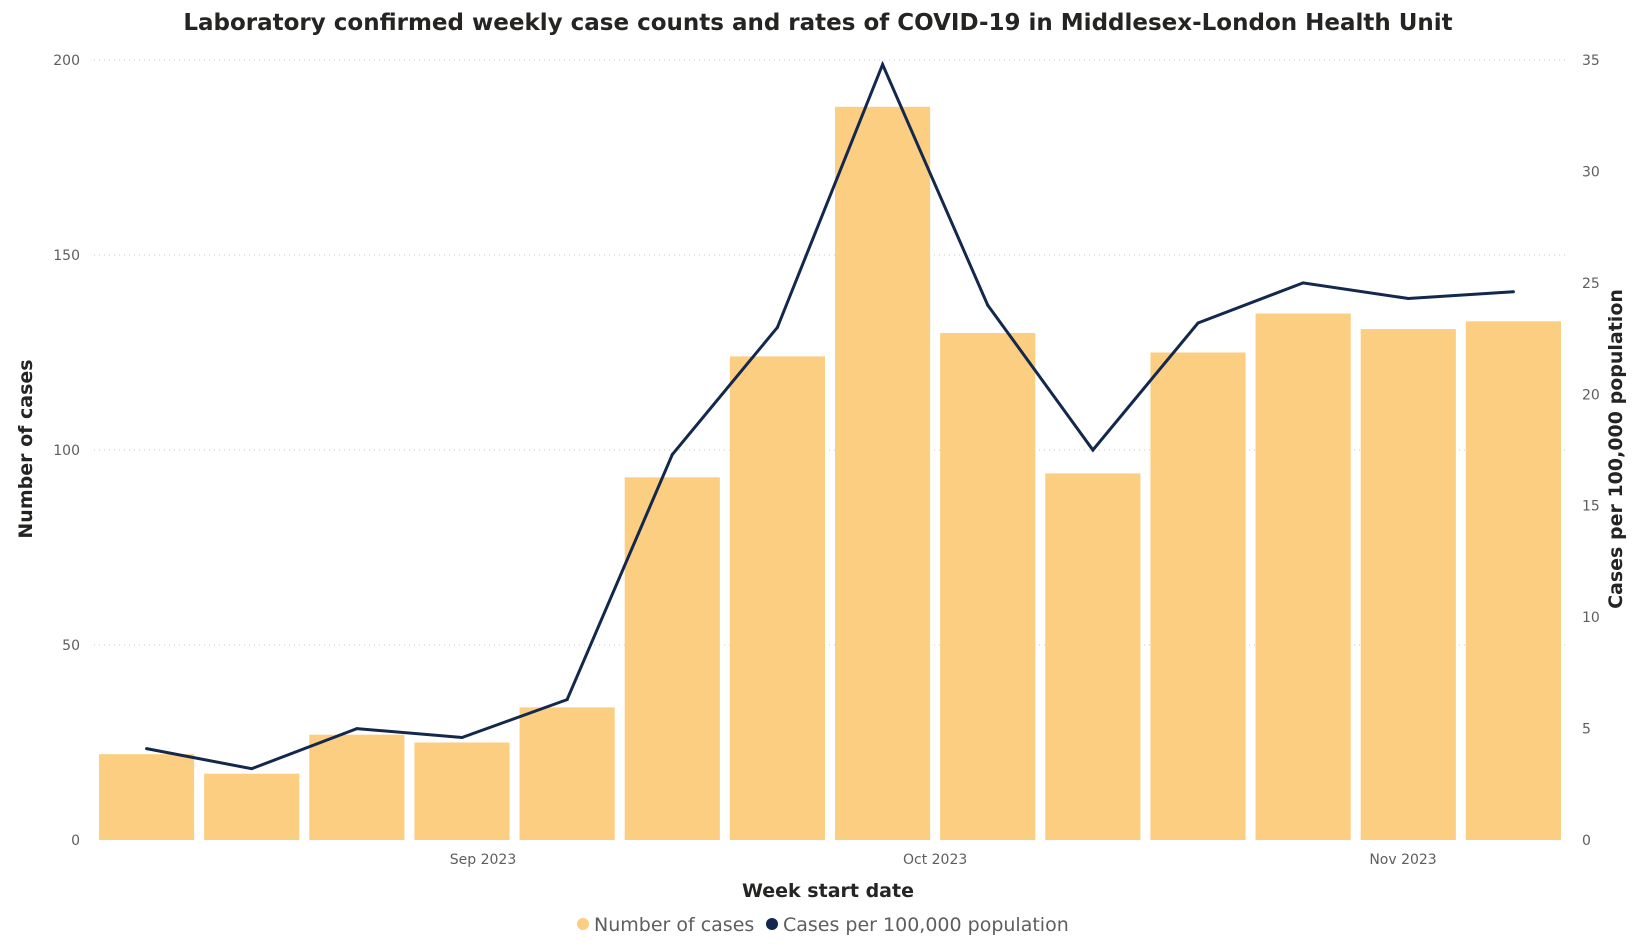 This screenshot has width=1637, height=944. I want to click on y2-tick-label: 30, so click(1591, 172).